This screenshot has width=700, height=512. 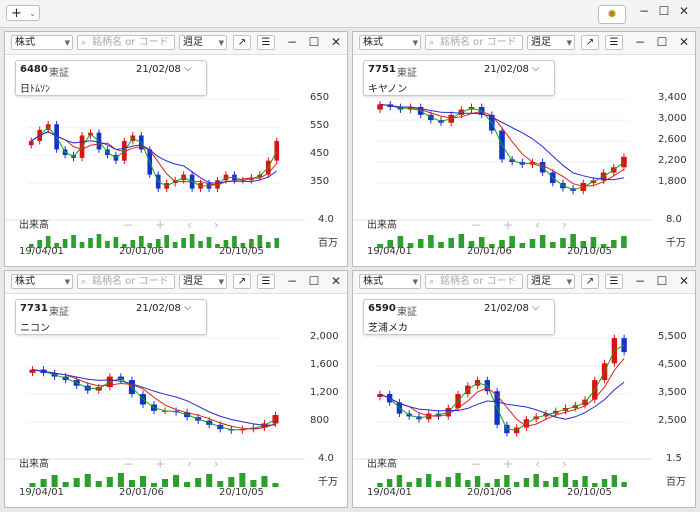 I want to click on volume-unit-label: 千万, so click(x=328, y=482).